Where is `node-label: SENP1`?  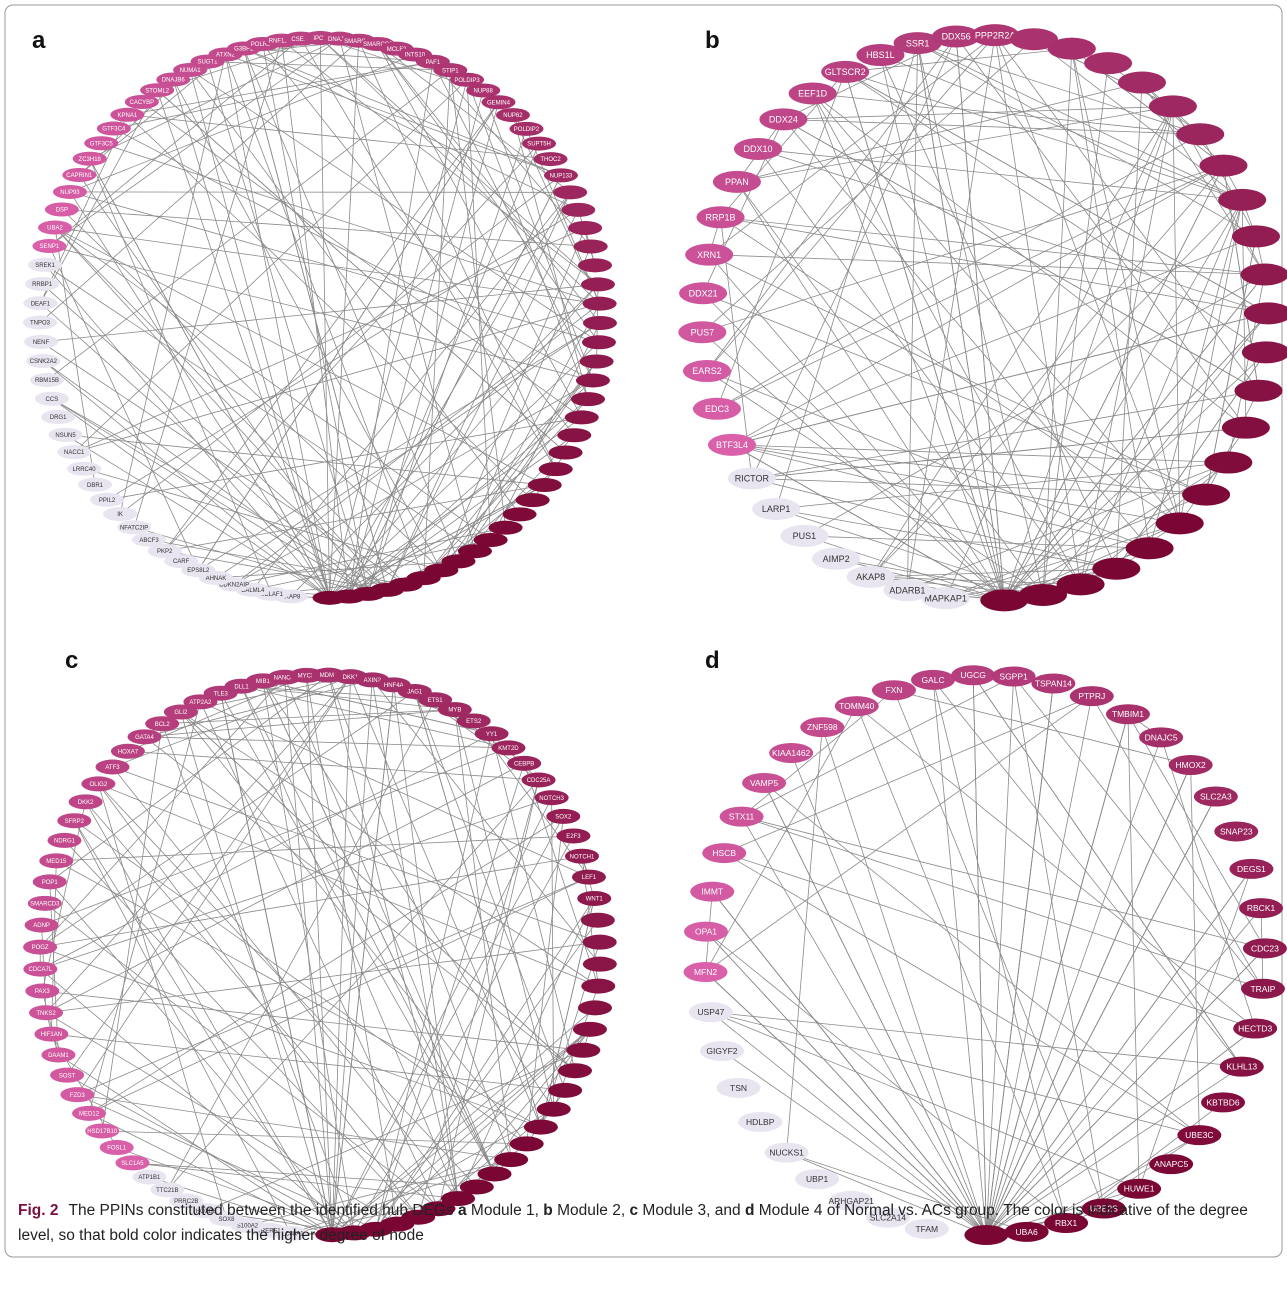 node-label: SENP1 is located at coordinates (50, 247).